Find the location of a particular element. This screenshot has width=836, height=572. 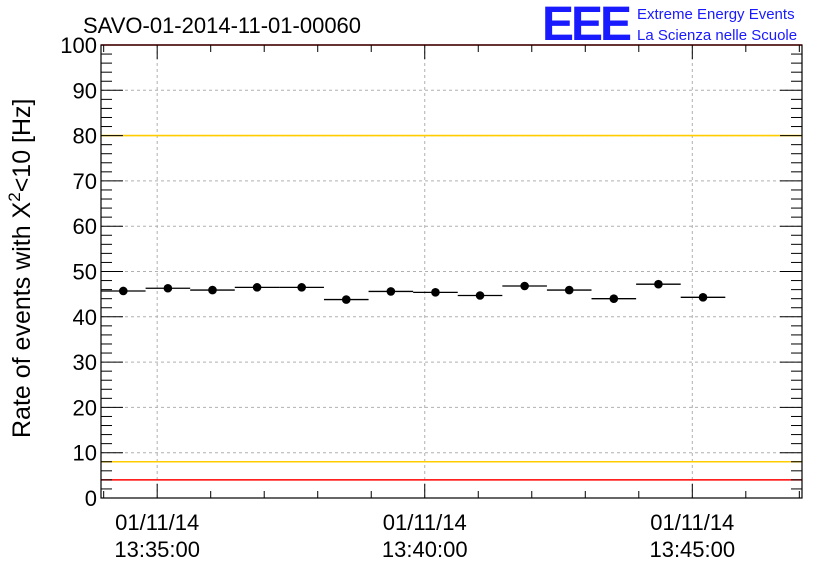

y-tick-label: 20 is located at coordinates (85, 407).